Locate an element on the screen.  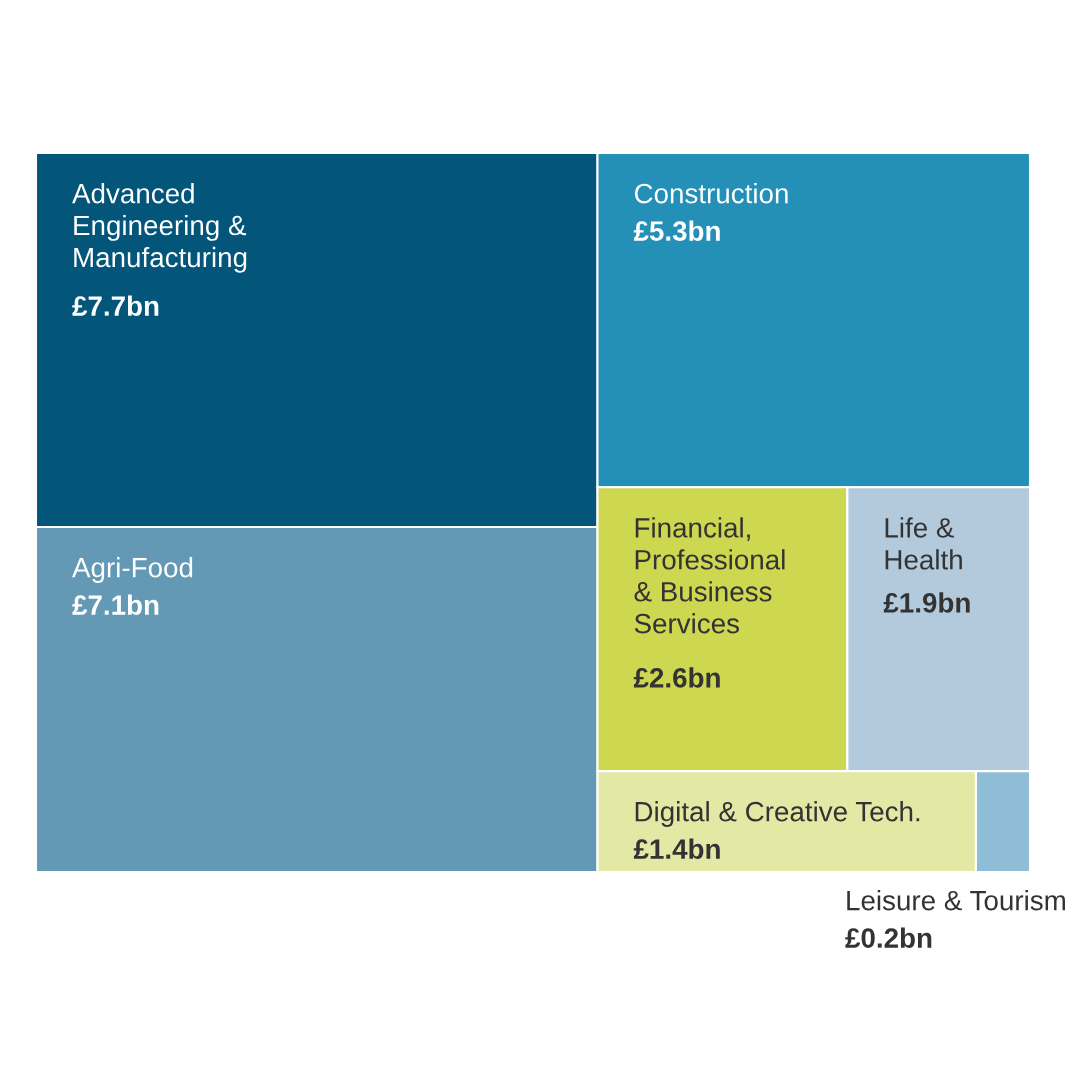
category-label: Advanced Engineering & Manufacturing is located at coordinates (159, 228).